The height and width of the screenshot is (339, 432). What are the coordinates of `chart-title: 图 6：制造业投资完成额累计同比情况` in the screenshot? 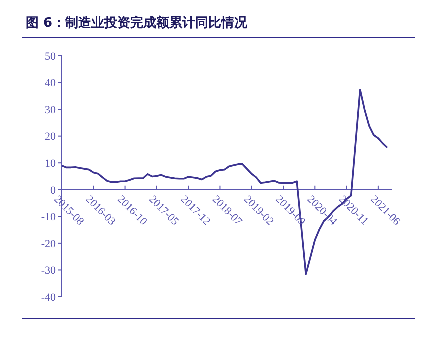 It's located at (137, 23).